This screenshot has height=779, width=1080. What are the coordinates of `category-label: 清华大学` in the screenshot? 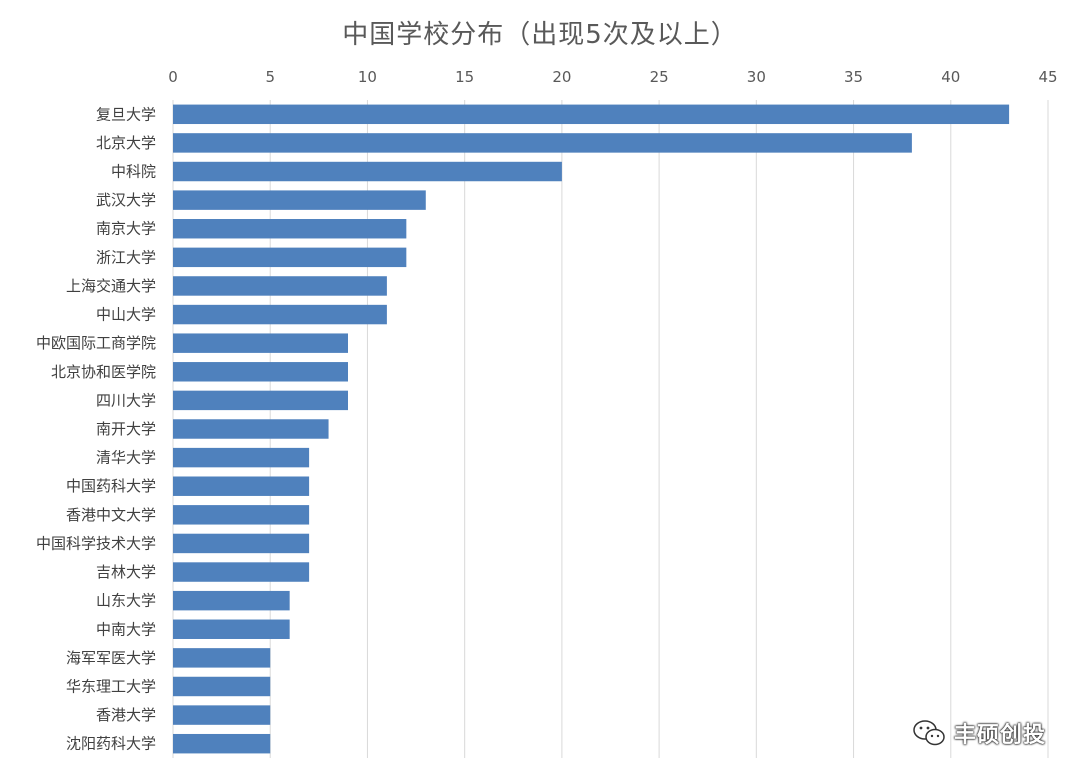 It's located at (126, 458).